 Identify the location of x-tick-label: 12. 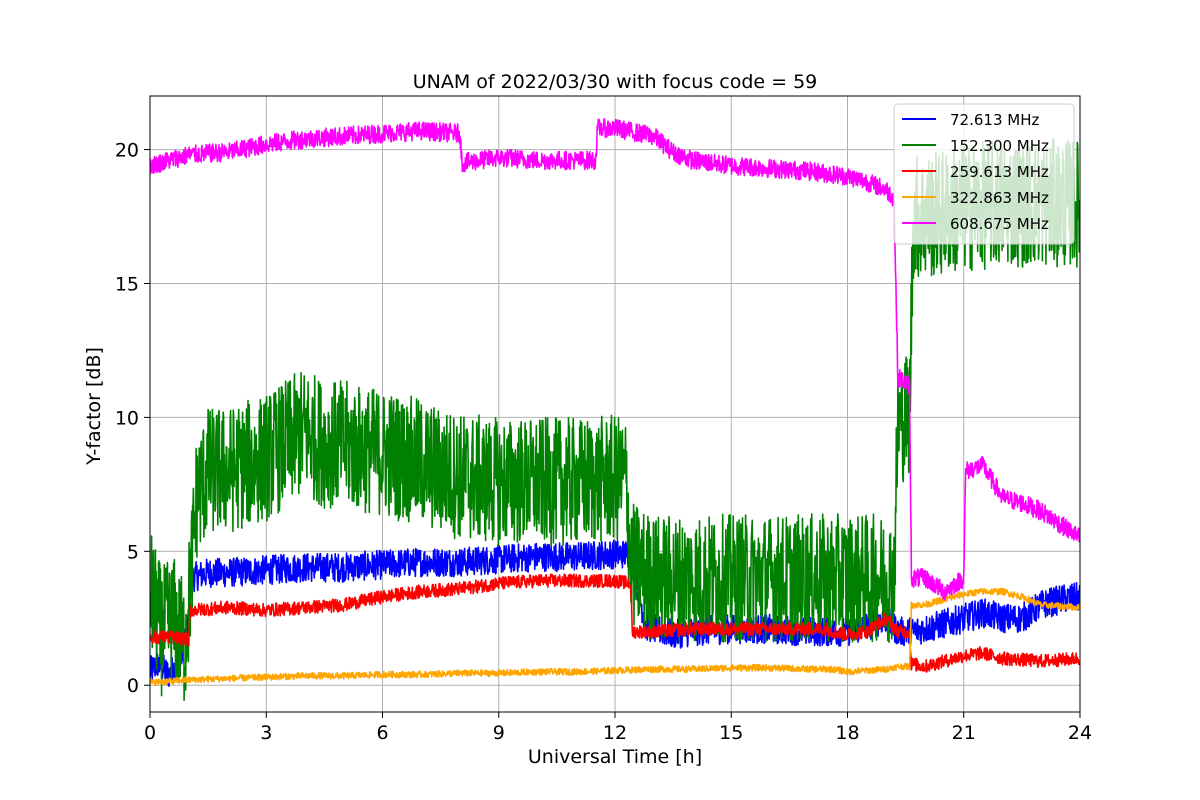
(615, 733).